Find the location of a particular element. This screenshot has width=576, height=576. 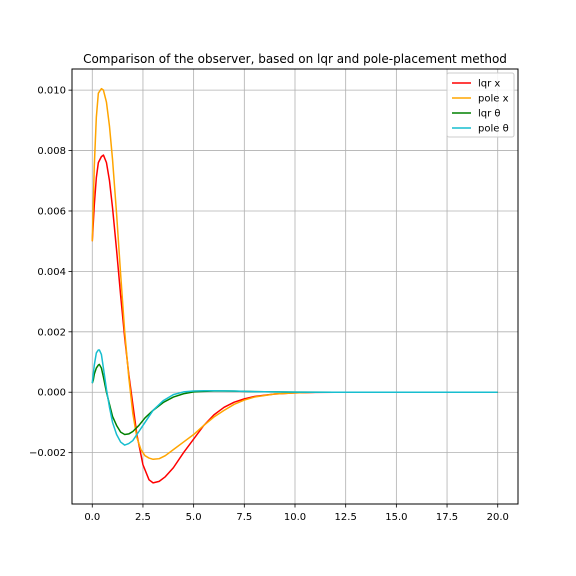

y-tick-label: 0.004 is located at coordinates (51, 272).